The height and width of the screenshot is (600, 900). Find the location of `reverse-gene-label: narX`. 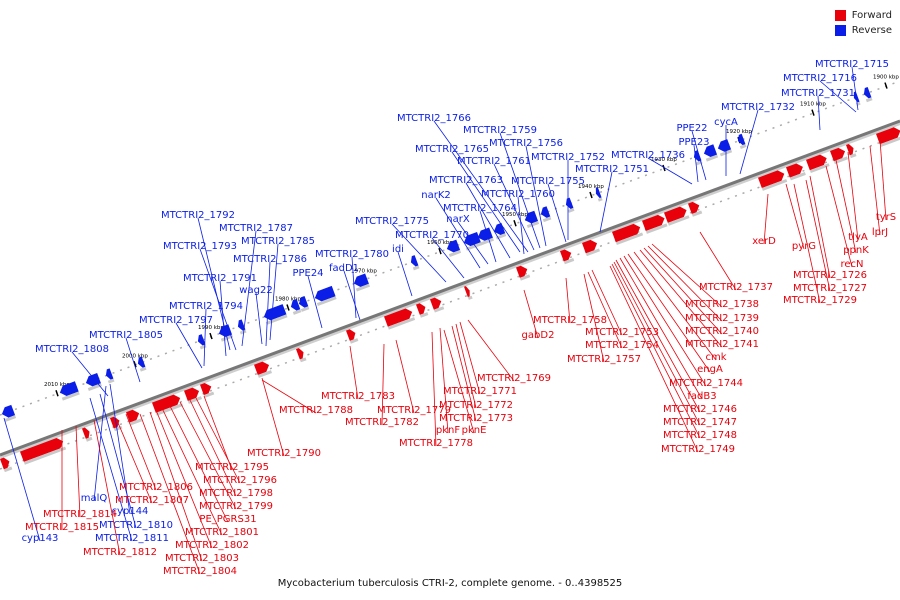

reverse-gene-label: narX is located at coordinates (458, 219).